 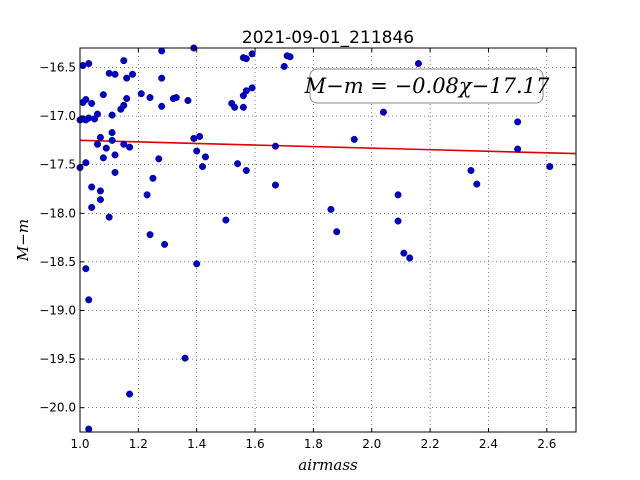 I want to click on fit-equation-box: M−m = −0.08χ−17.17, so click(x=427, y=86).